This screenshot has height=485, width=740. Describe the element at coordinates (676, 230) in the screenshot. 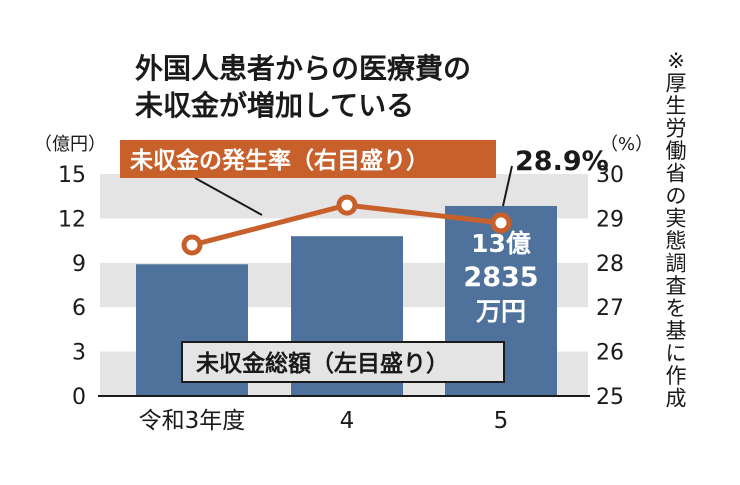

I see `source-note: ※厚生労働省の実態調査を基に作成` at that location.